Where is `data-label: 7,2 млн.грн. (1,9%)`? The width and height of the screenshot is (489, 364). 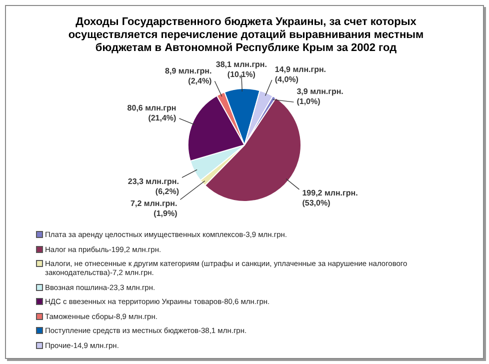
data-label: 7,2 млн.грн. (1,9%) is located at coordinates (154, 208).